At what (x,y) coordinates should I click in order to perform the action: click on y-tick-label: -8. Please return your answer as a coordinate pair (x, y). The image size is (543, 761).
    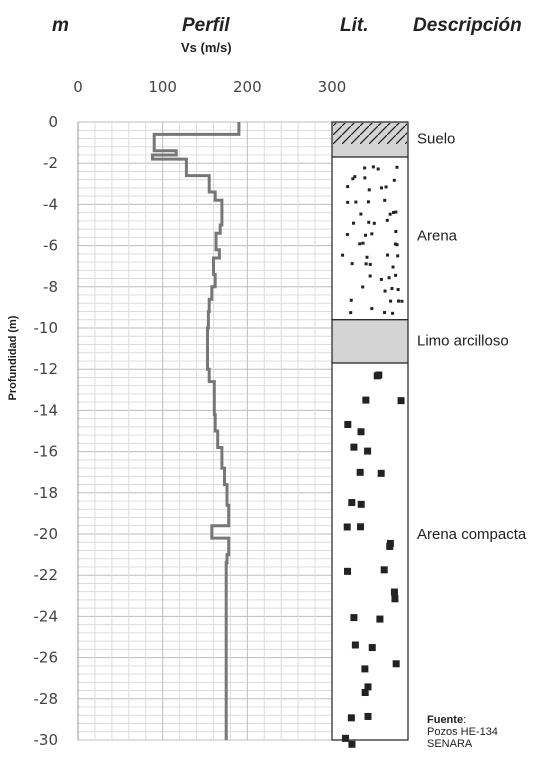
    Looking at the image, I should click on (50, 287).